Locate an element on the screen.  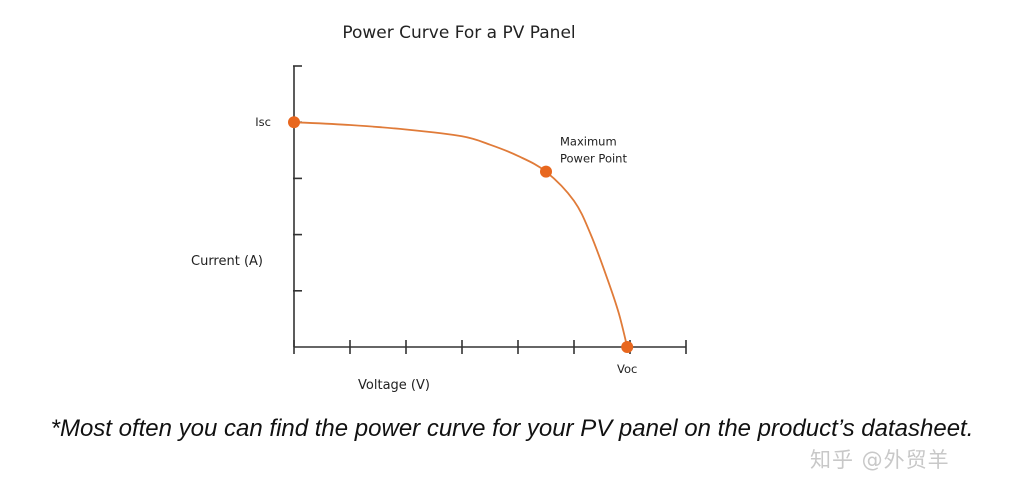
y-axis-label: Current (A) is located at coordinates (227, 261).